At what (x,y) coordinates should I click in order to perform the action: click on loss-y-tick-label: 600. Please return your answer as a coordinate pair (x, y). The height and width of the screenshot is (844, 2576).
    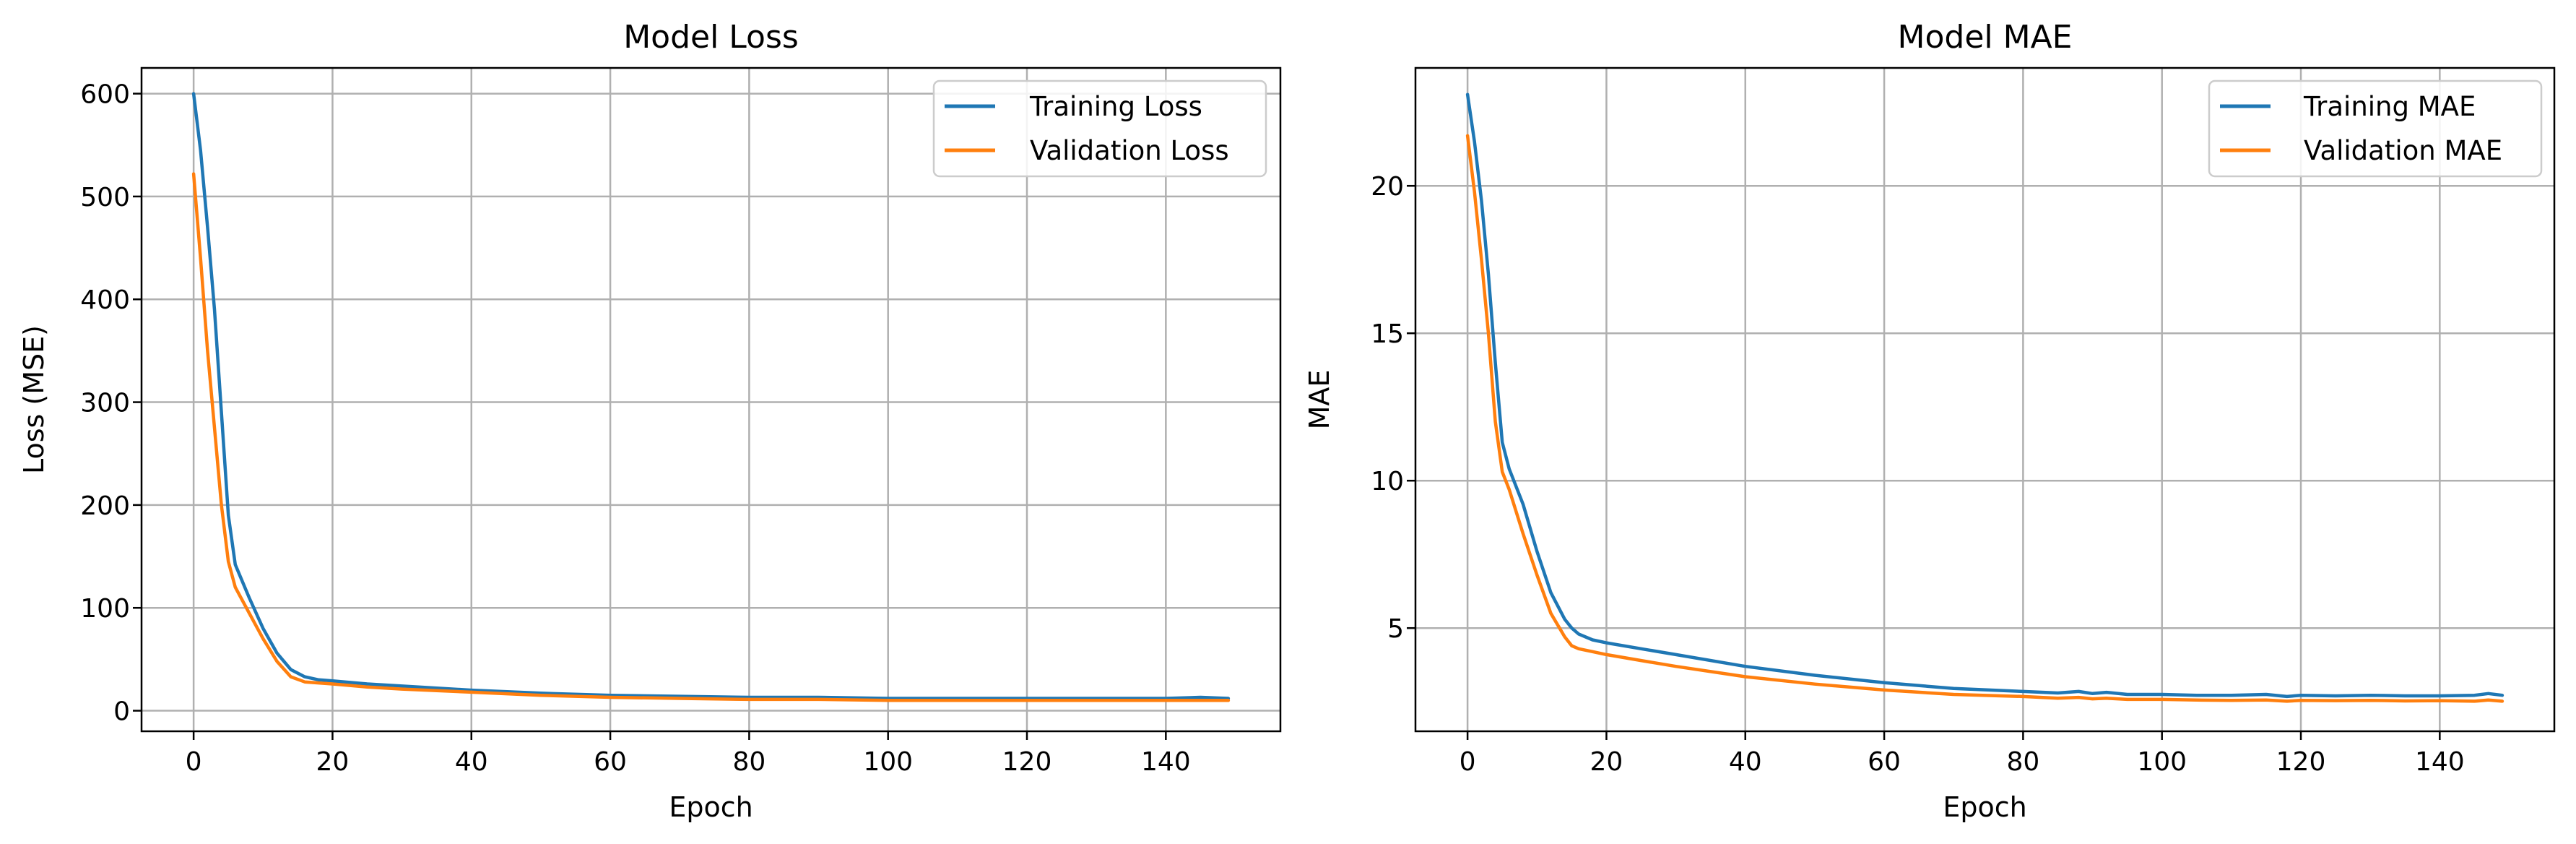
    Looking at the image, I should click on (105, 95).